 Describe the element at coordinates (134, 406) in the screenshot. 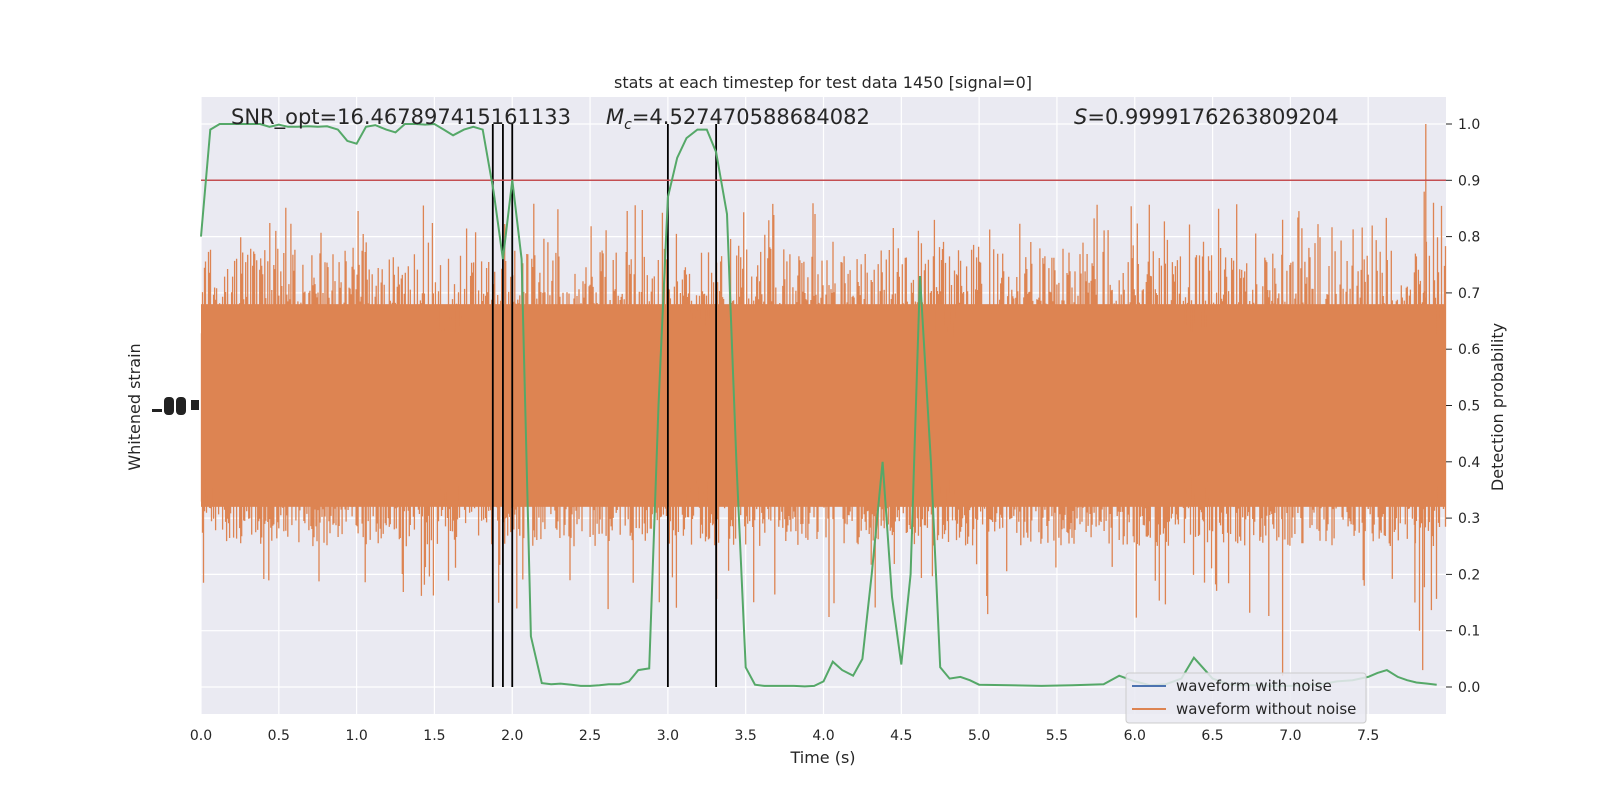

I see `y-left-axis-label: Whitened strain` at that location.